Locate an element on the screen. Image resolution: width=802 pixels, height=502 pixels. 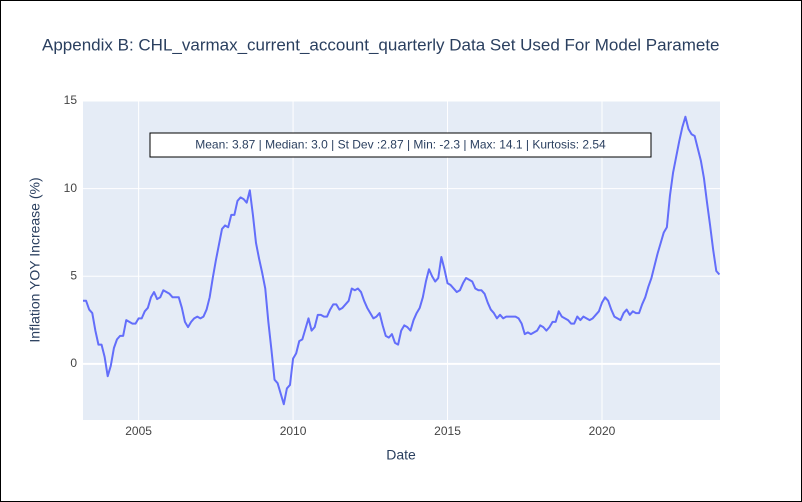
y-axis-title: Inflation YOY Increase (%) is located at coordinates (35, 259).